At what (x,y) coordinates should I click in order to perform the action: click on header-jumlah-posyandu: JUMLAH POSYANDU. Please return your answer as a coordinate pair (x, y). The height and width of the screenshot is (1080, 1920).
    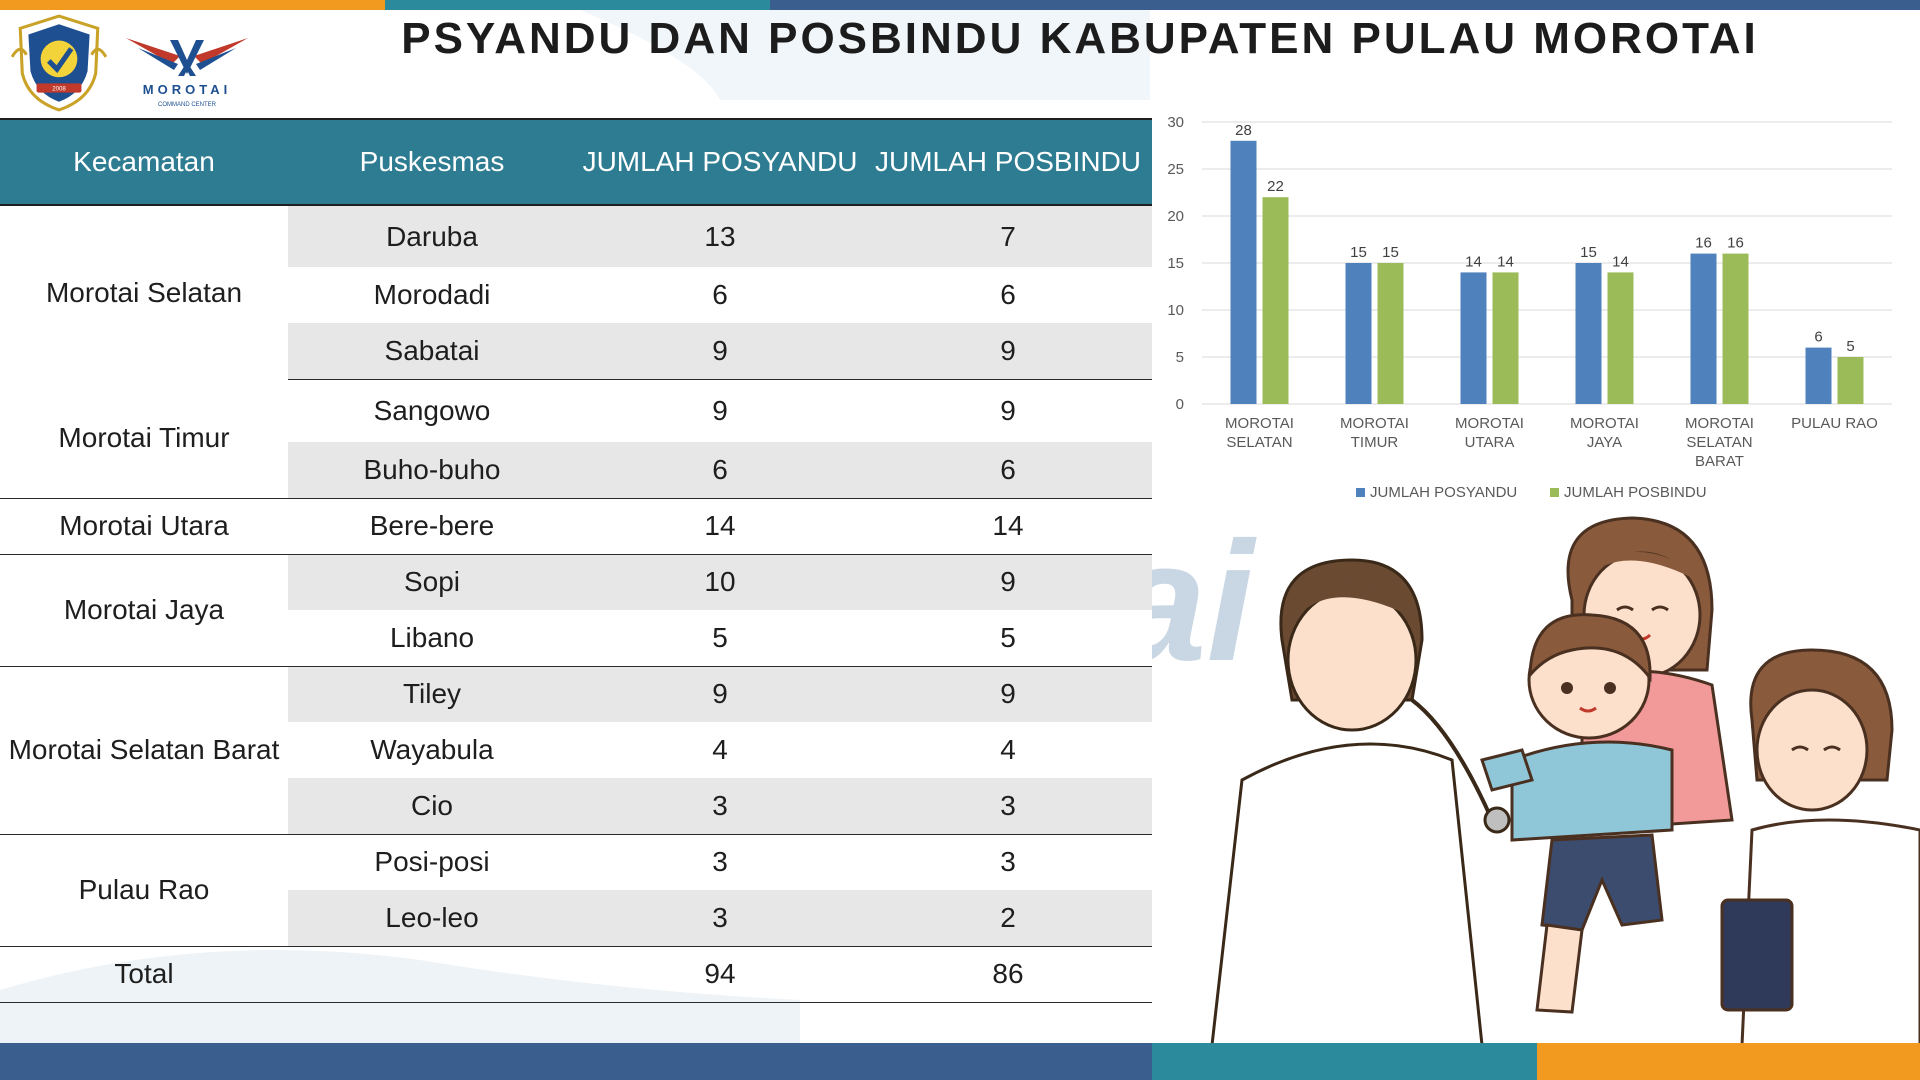
    Looking at the image, I should click on (720, 162).